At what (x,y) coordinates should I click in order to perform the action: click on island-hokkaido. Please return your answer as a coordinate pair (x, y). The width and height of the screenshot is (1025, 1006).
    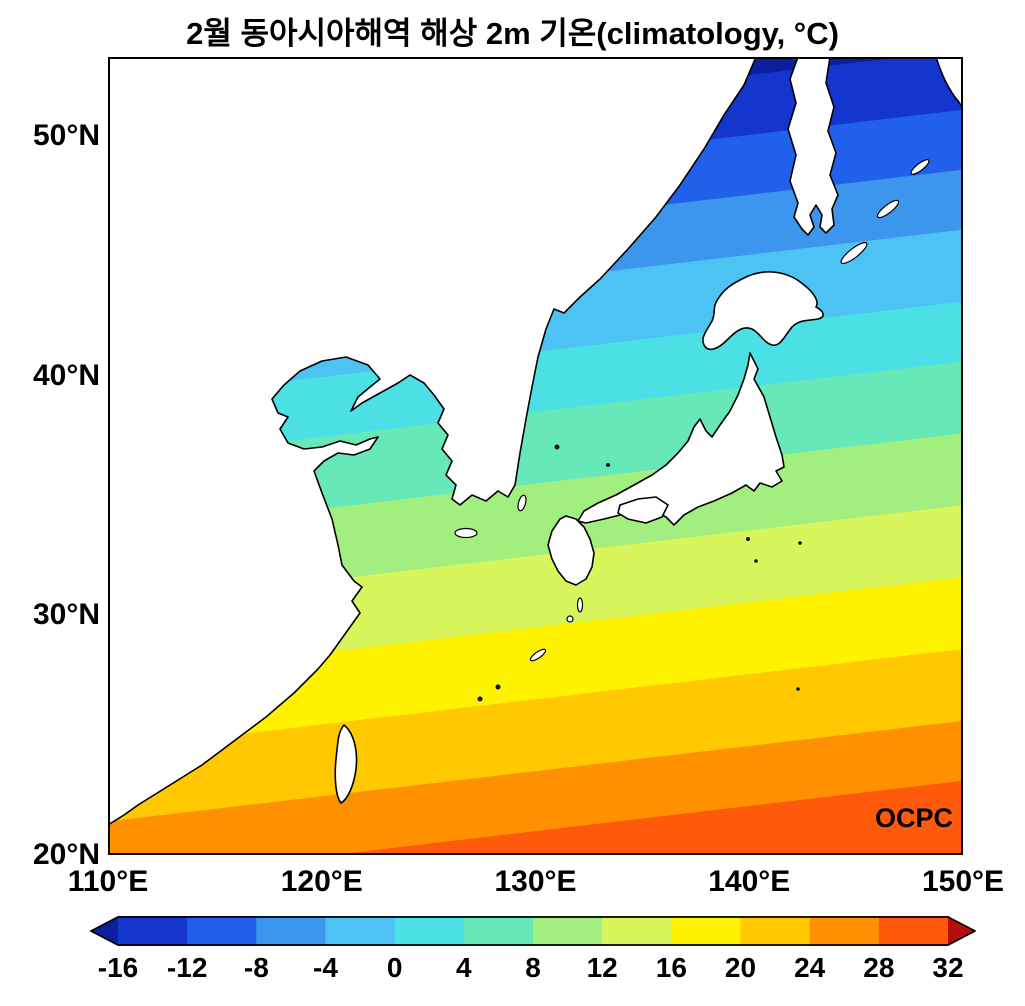
    Looking at the image, I should click on (763, 311).